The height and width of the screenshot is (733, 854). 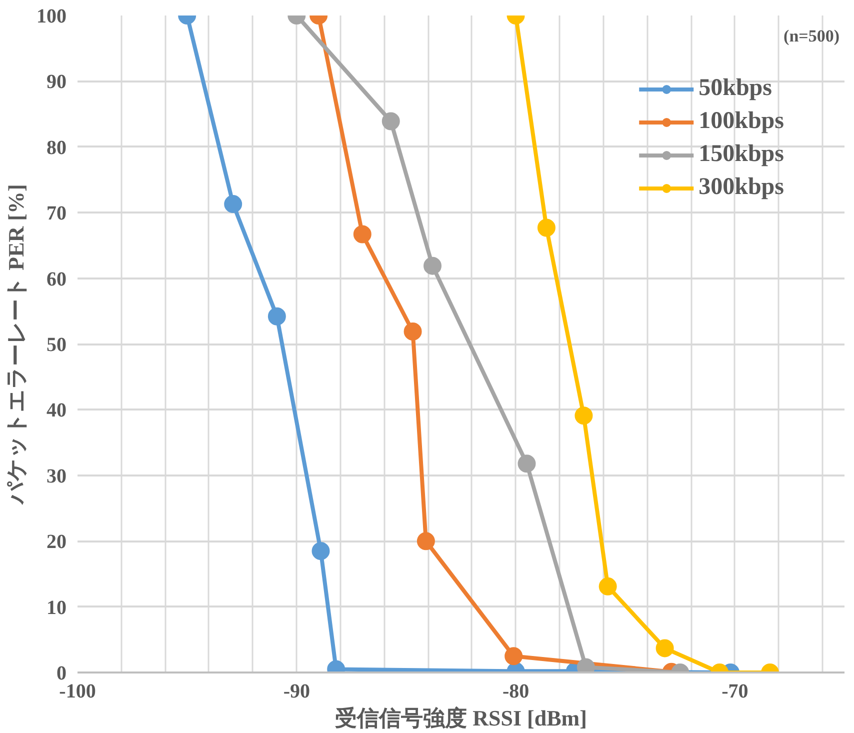 I want to click on x-tick-label: -80, so click(x=516, y=691).